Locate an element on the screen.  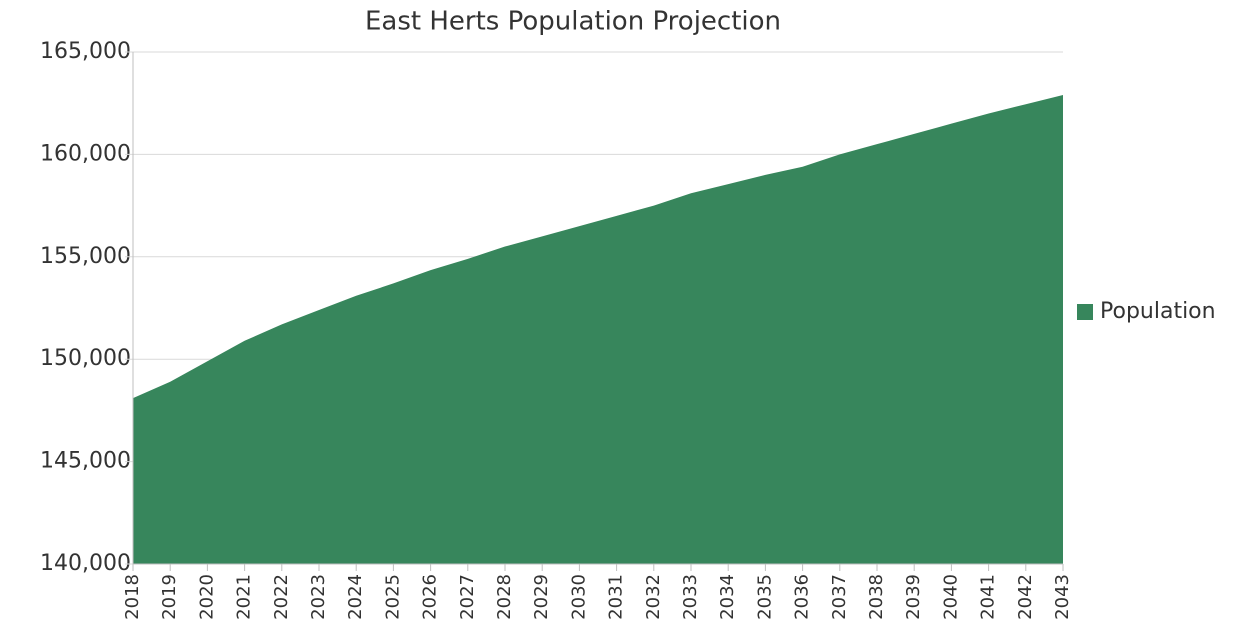
x-tick-label: 2022 is located at coordinates (281, 597).